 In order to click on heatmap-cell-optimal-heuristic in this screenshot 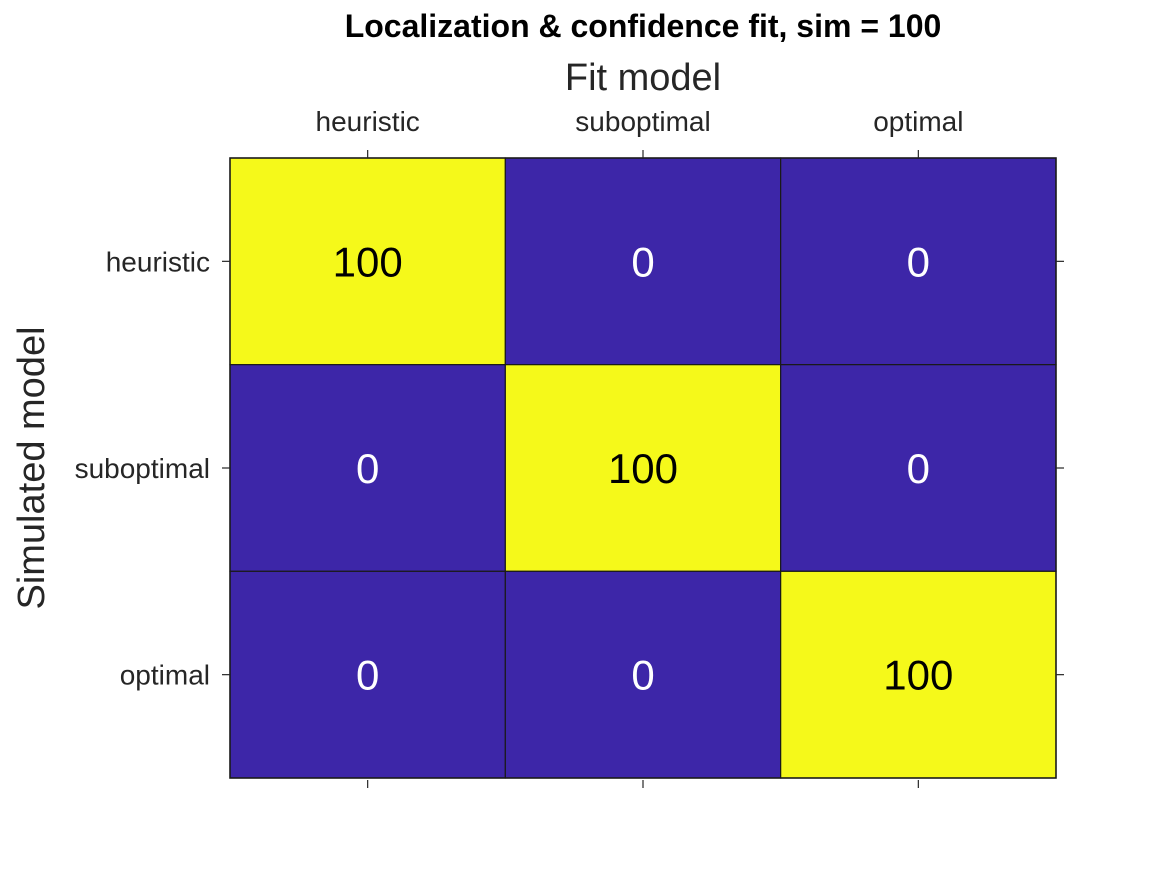, I will do `click(367, 674)`.